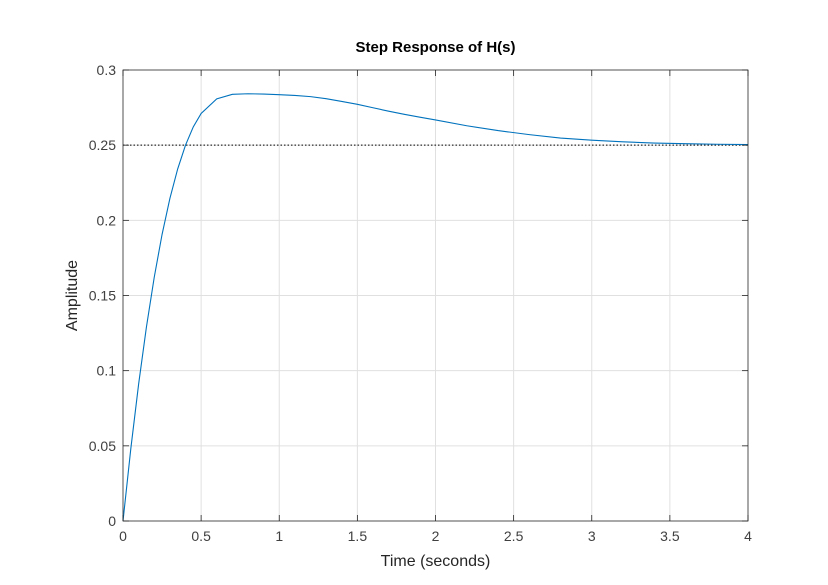  Describe the element at coordinates (107, 371) in the screenshot. I see `y-tick-label: 0.1` at that location.